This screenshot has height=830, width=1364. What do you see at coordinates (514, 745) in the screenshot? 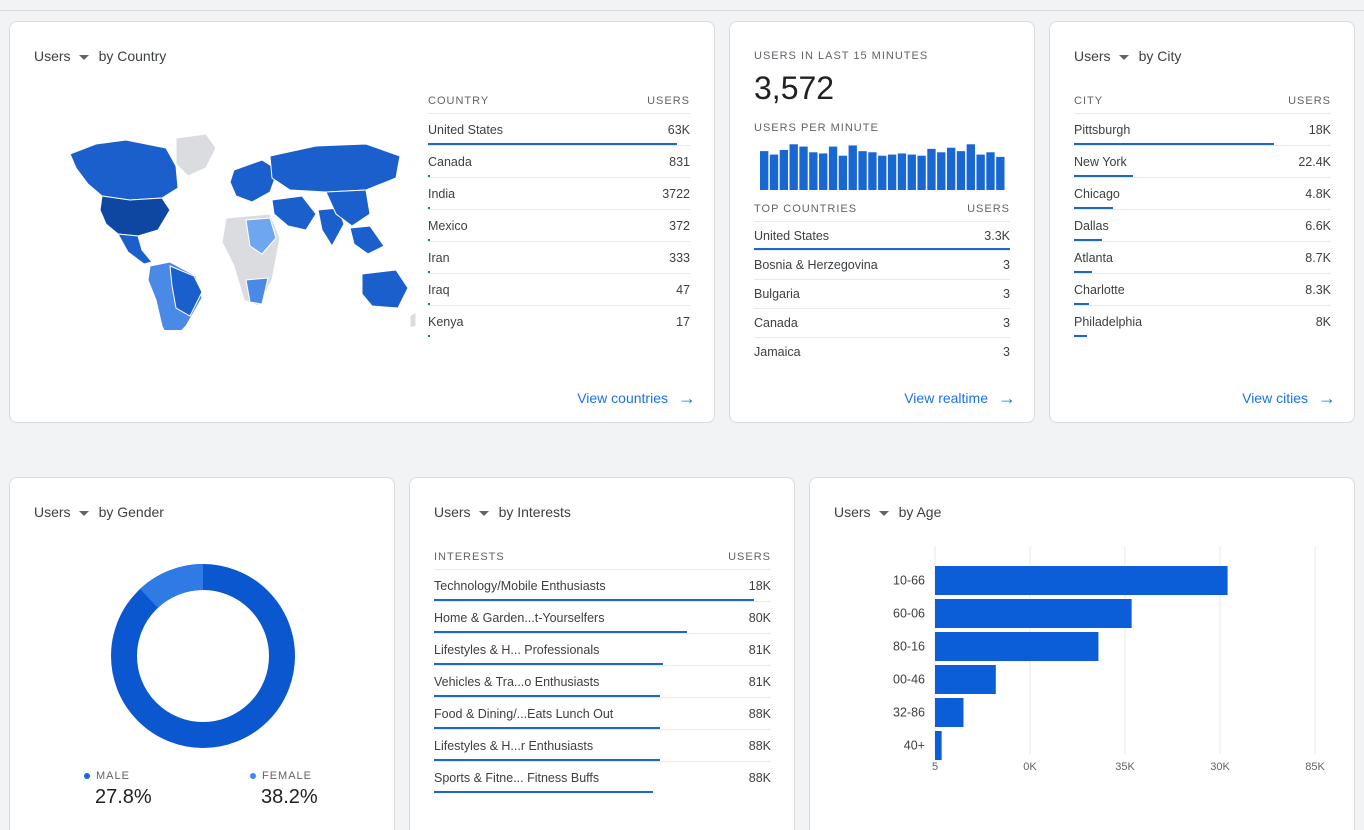
I see `row-label: Lifestyles & H...r Enthusiasts` at bounding box center [514, 745].